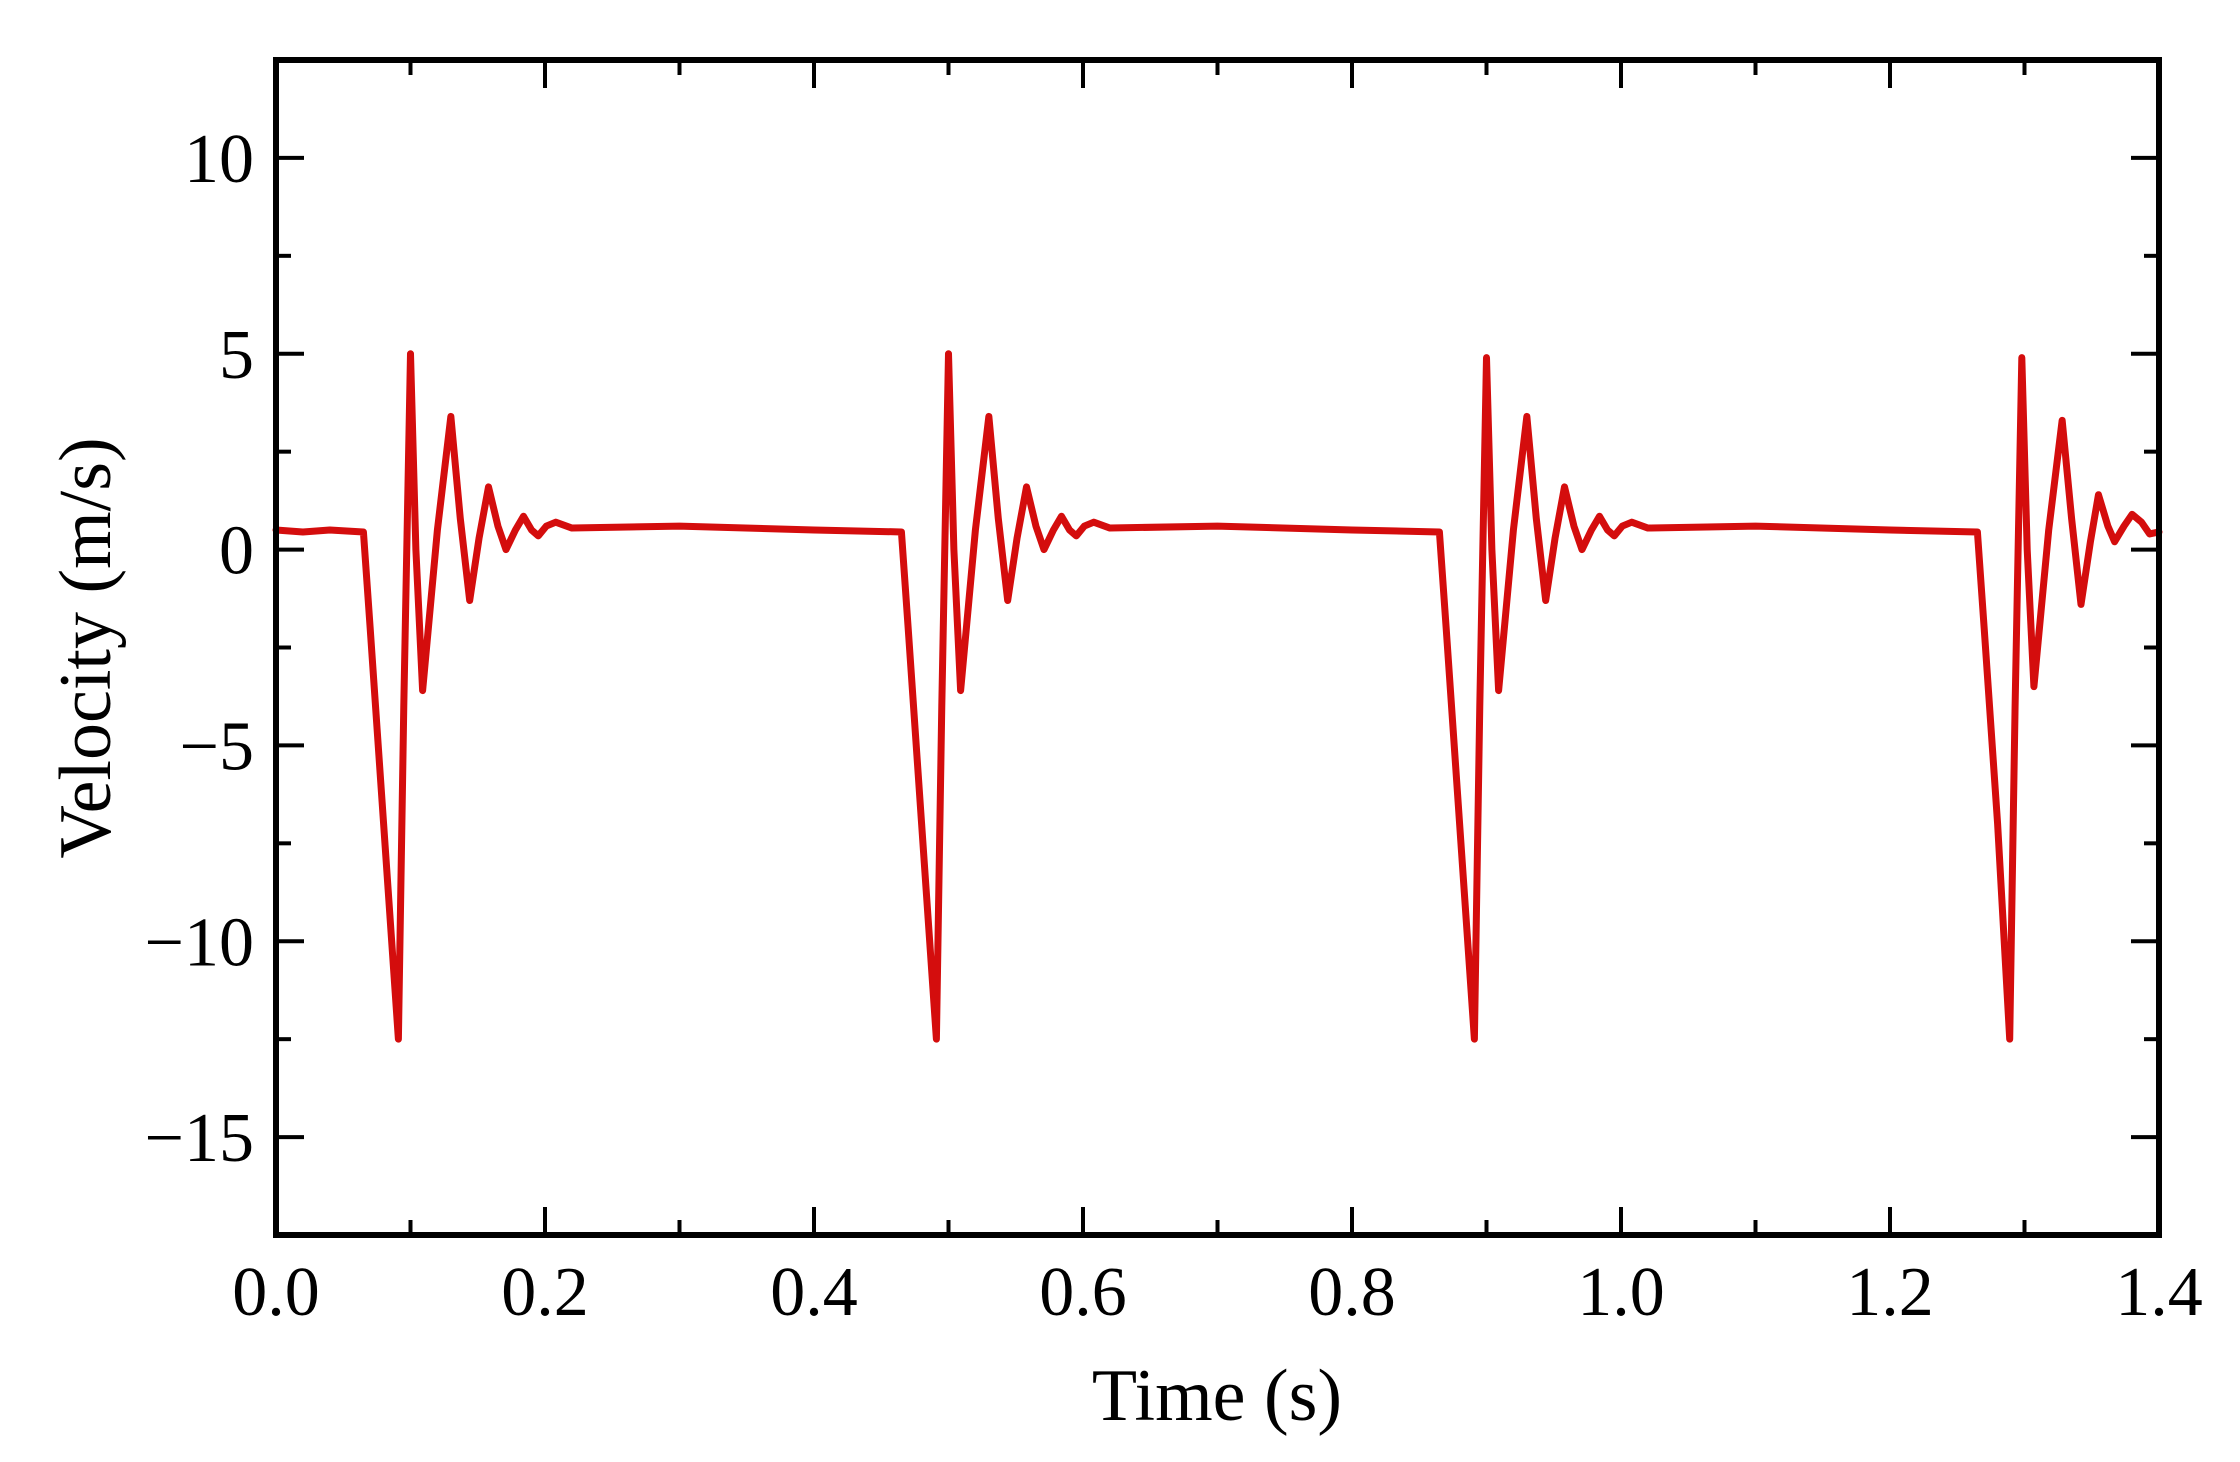  I want to click on x-tick-label: 0.8, so click(1352, 1292).